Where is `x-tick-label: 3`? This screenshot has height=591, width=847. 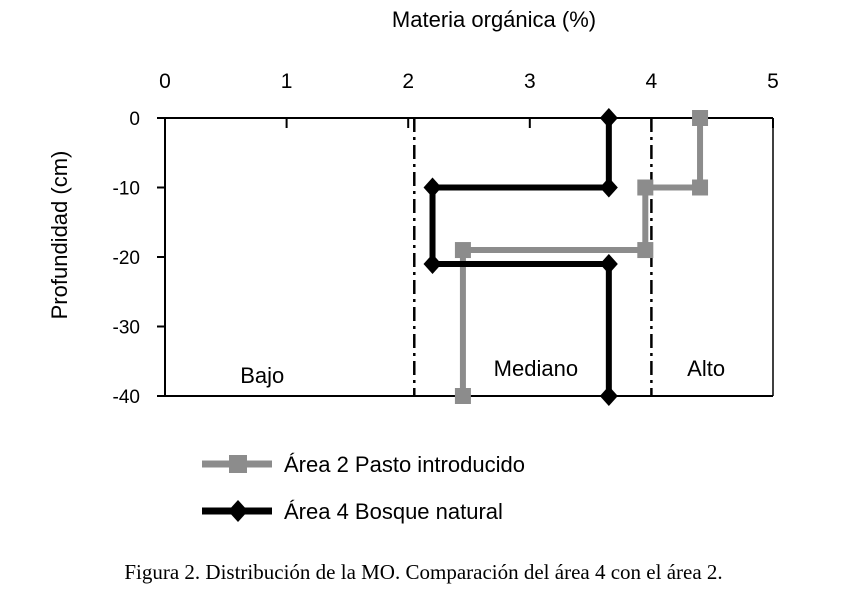 x-tick-label: 3 is located at coordinates (530, 81).